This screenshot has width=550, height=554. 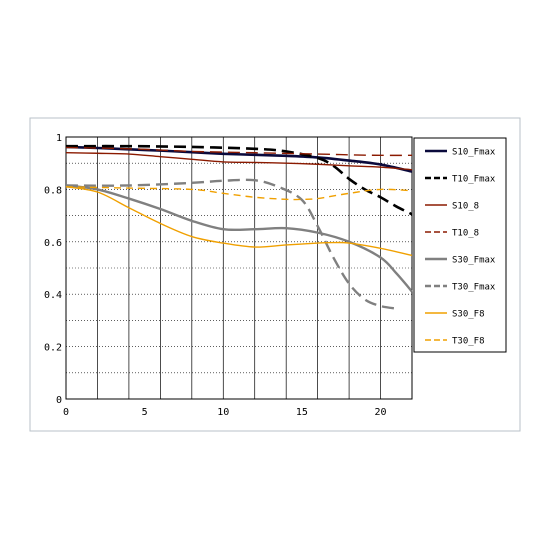 What do you see at coordinates (59, 400) in the screenshot?
I see `y-tick-label: 0` at bounding box center [59, 400].